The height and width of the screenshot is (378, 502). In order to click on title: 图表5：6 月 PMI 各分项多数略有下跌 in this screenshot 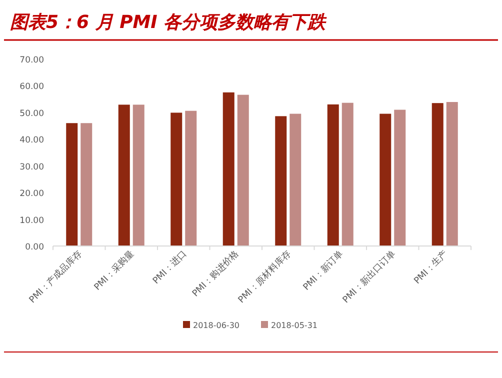, I will do `click(168, 22)`.